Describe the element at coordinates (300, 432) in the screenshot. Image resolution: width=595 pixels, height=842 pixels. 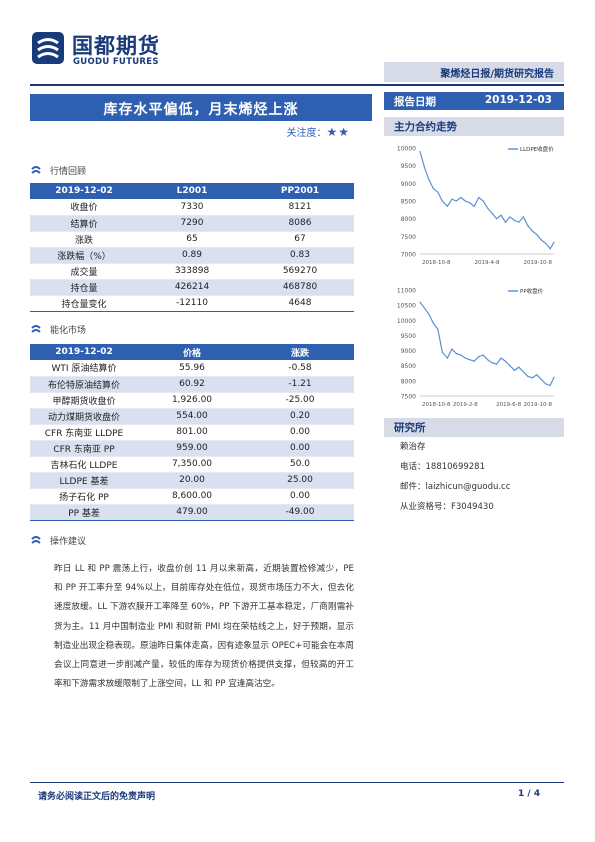
I see `cell-value: 0.00` at that location.